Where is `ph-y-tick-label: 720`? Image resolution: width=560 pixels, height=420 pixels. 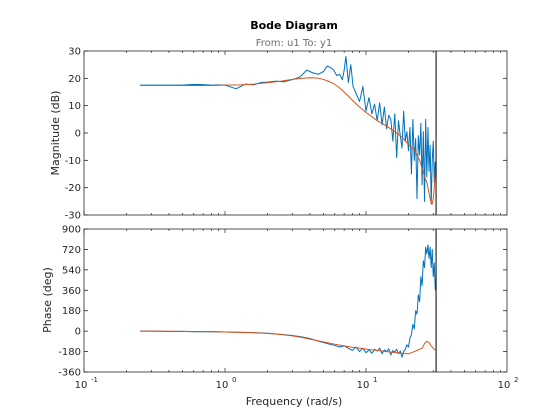 ph-y-tick-label: 720 is located at coordinates (71, 250).